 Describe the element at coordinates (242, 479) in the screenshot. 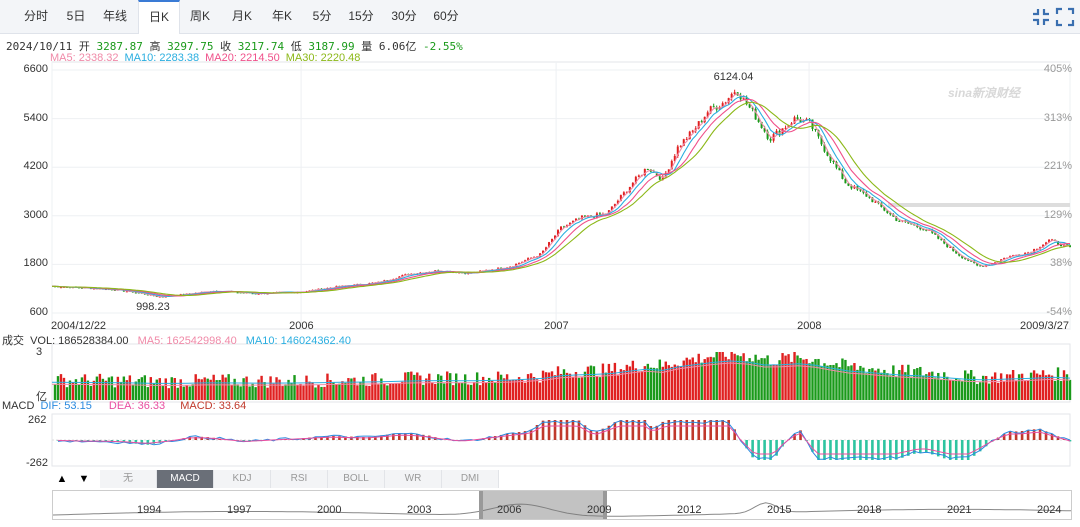

I see `indicator-tab-kdj: KDJ` at that location.